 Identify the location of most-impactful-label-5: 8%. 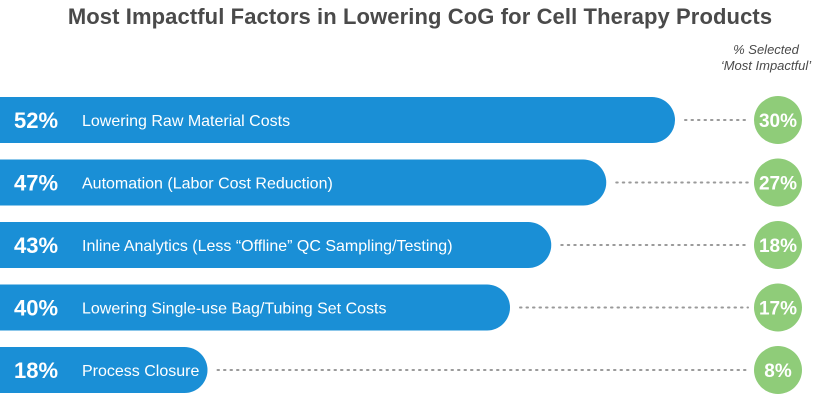
(778, 371).